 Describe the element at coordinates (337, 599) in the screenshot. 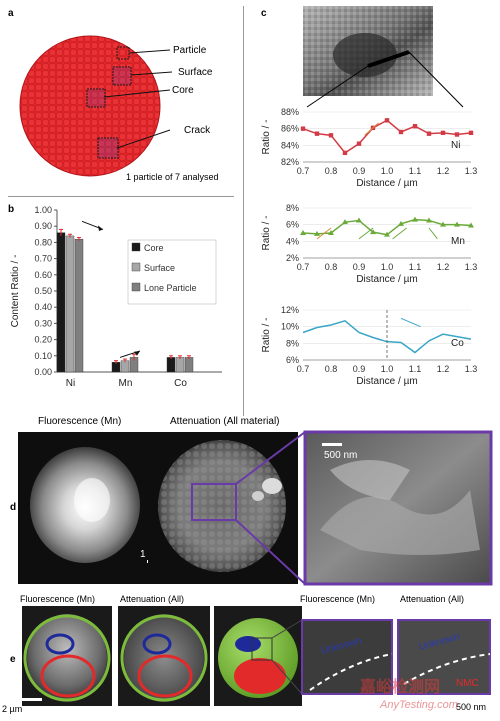

I see `panel-e-title-3: Fluorescence (Mn)` at that location.